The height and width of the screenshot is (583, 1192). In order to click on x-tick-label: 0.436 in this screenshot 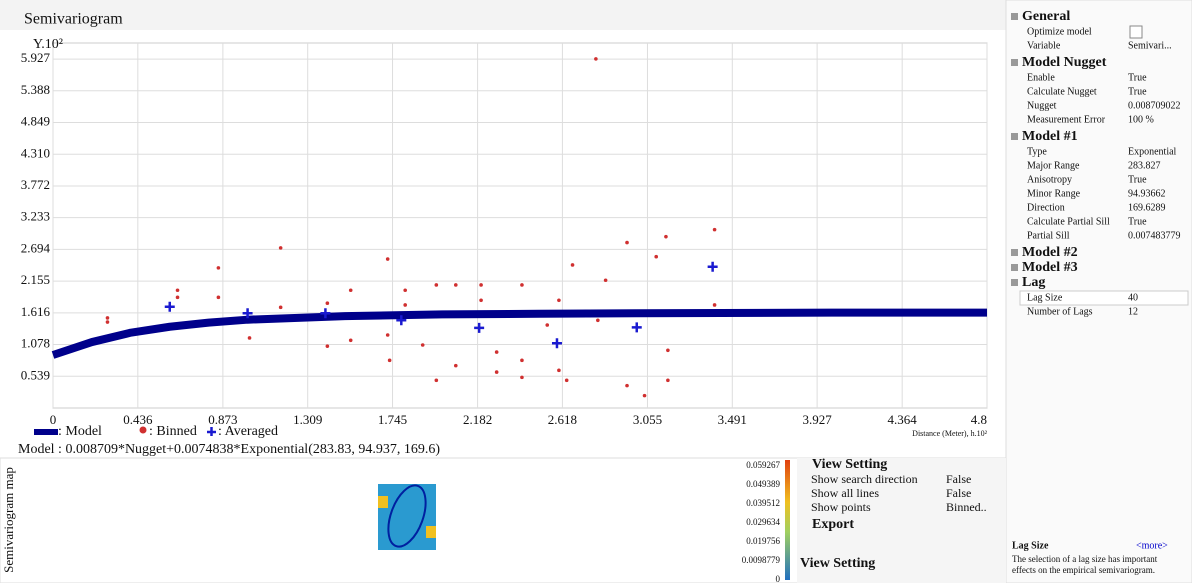, I will do `click(138, 419)`.